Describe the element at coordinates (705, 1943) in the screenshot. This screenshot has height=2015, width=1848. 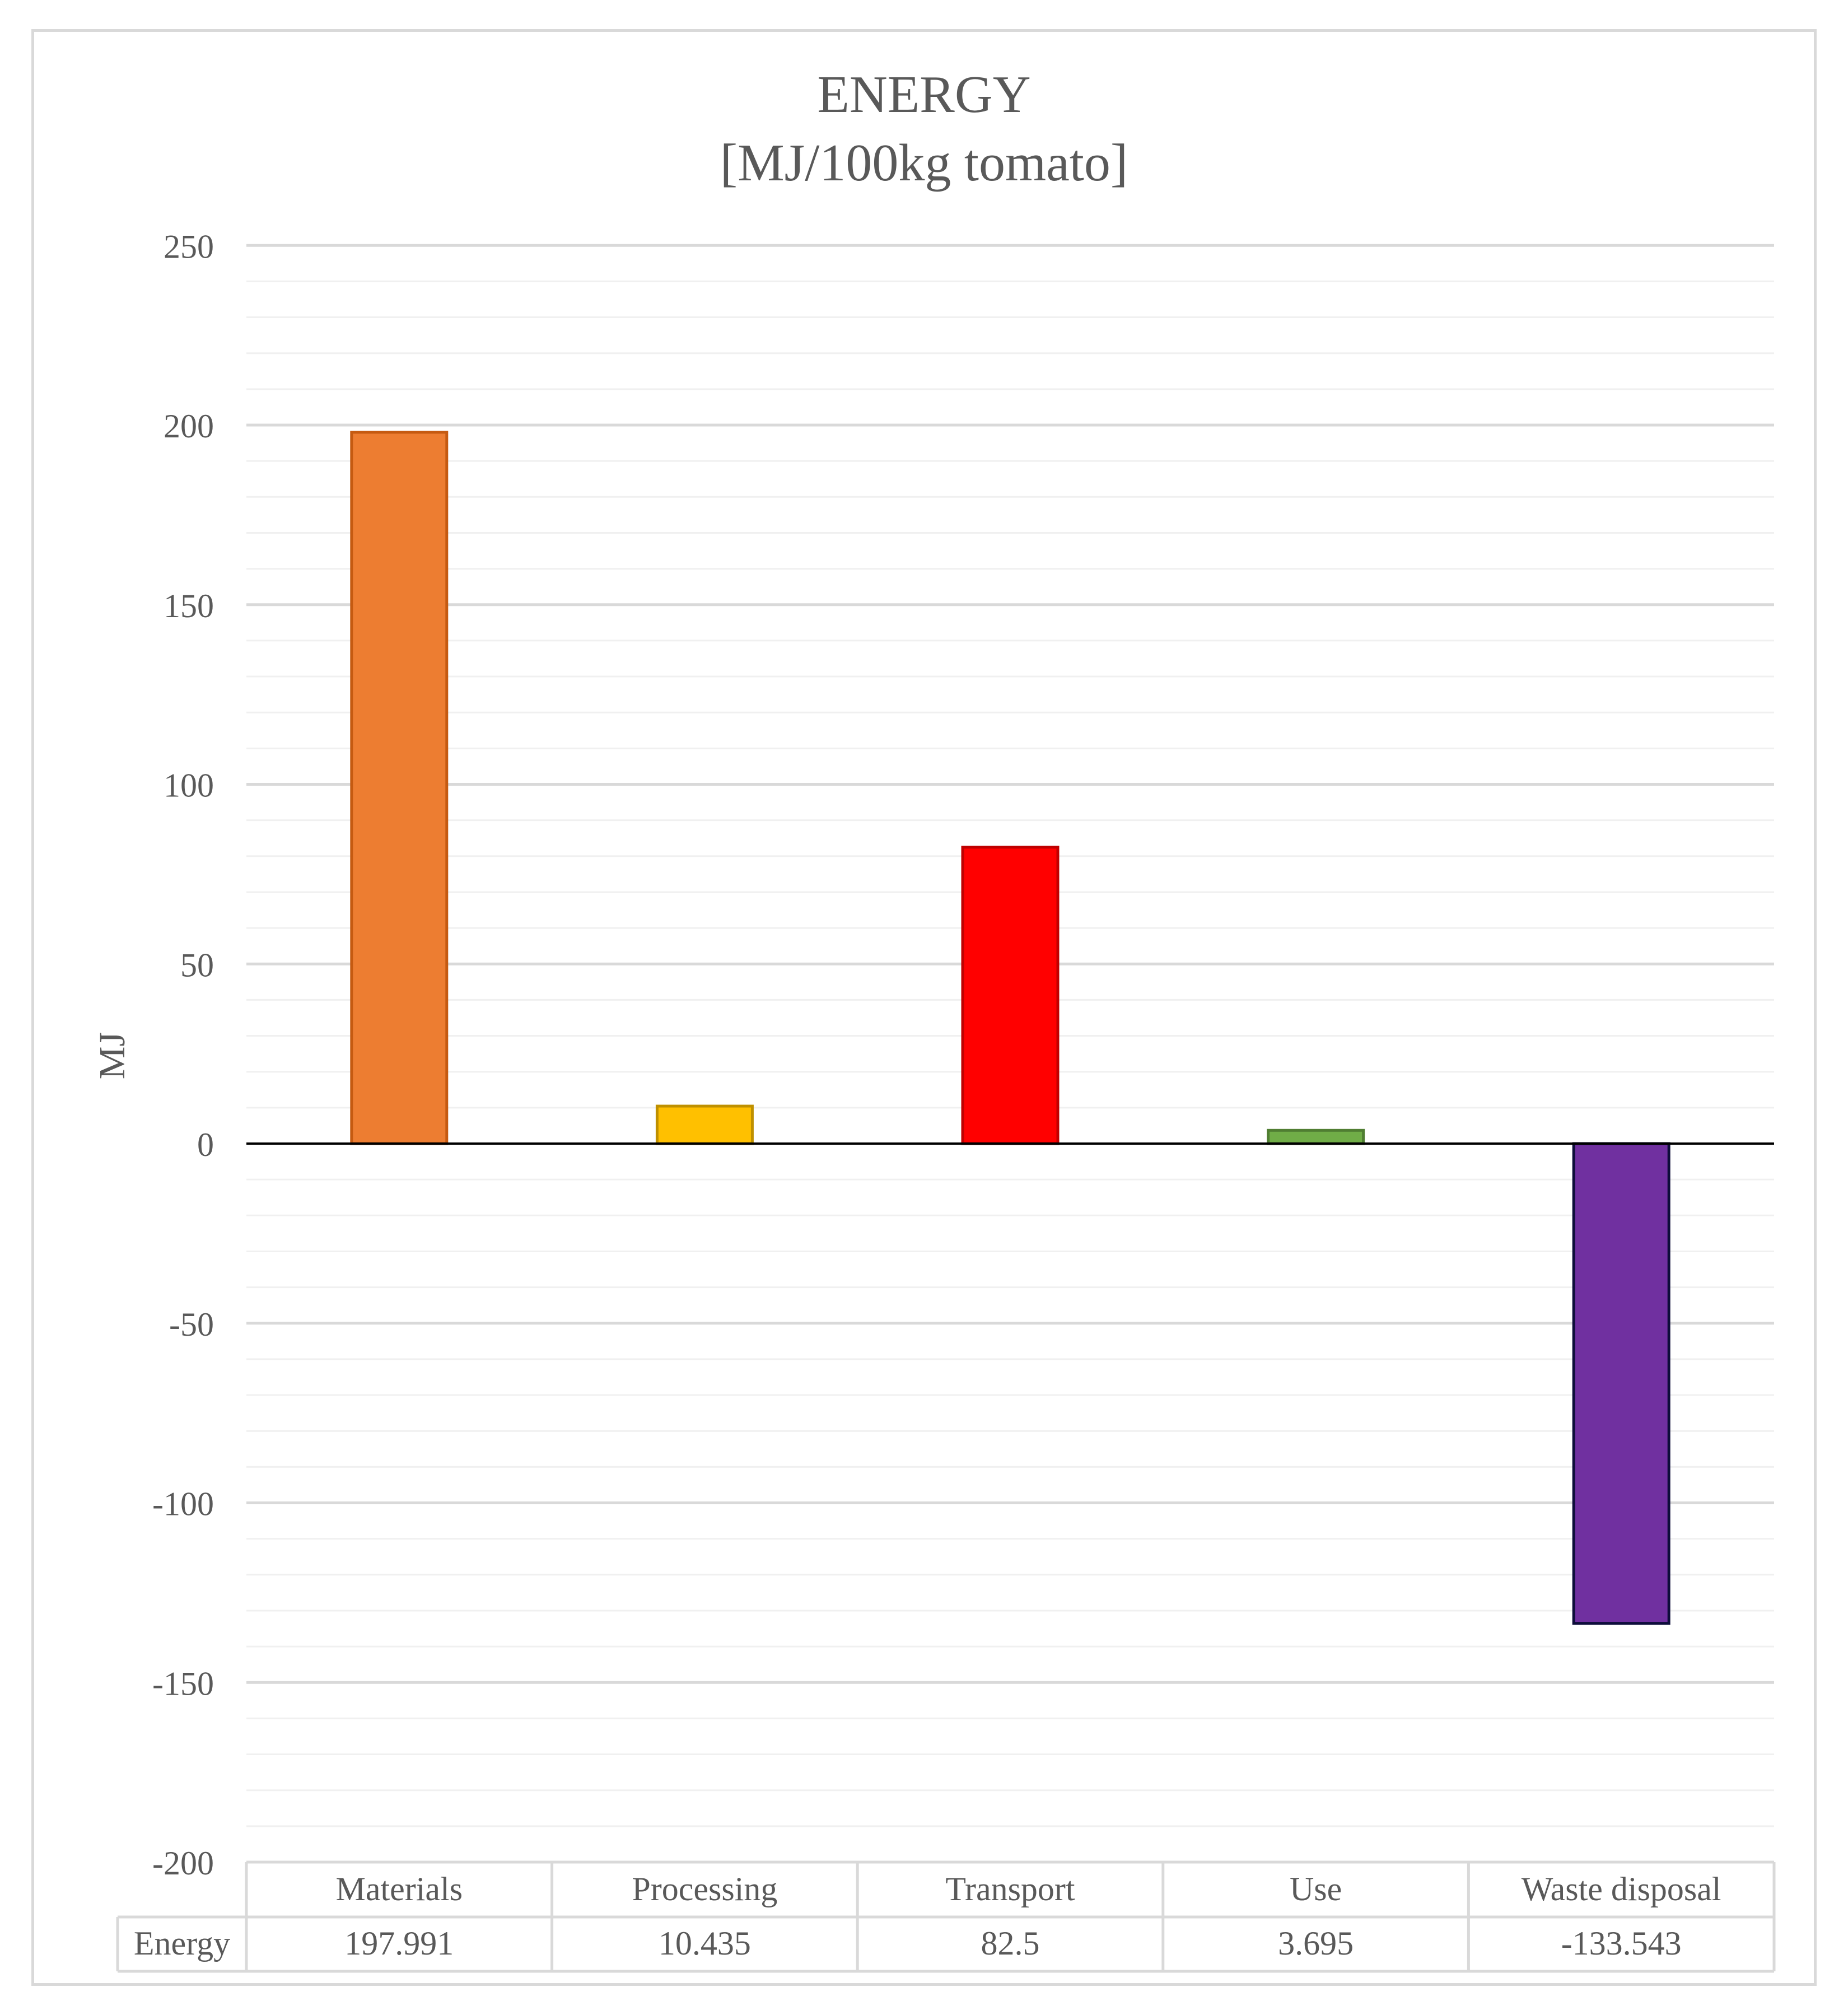
I see `data-label: 10.435` at that location.